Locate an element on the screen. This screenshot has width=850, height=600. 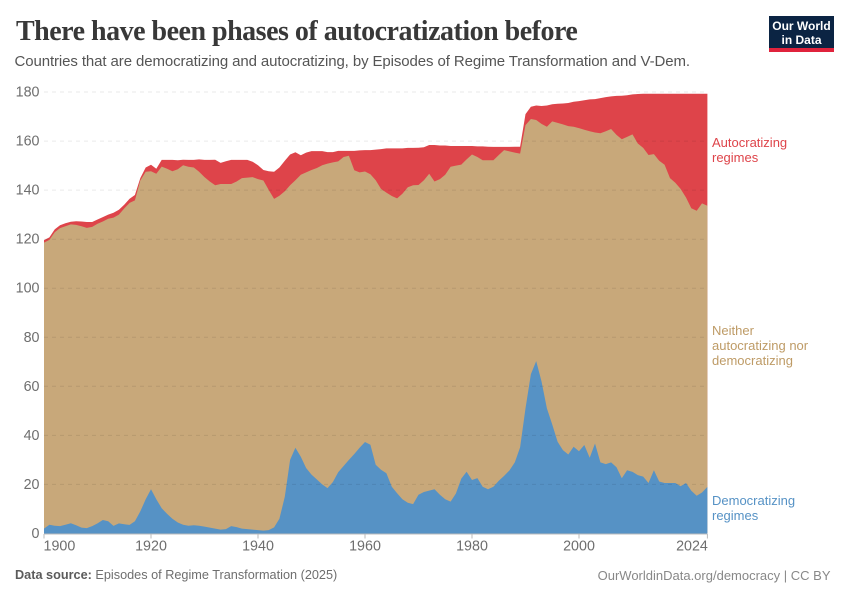
svg-text: 120 is located at coordinates (28, 240).